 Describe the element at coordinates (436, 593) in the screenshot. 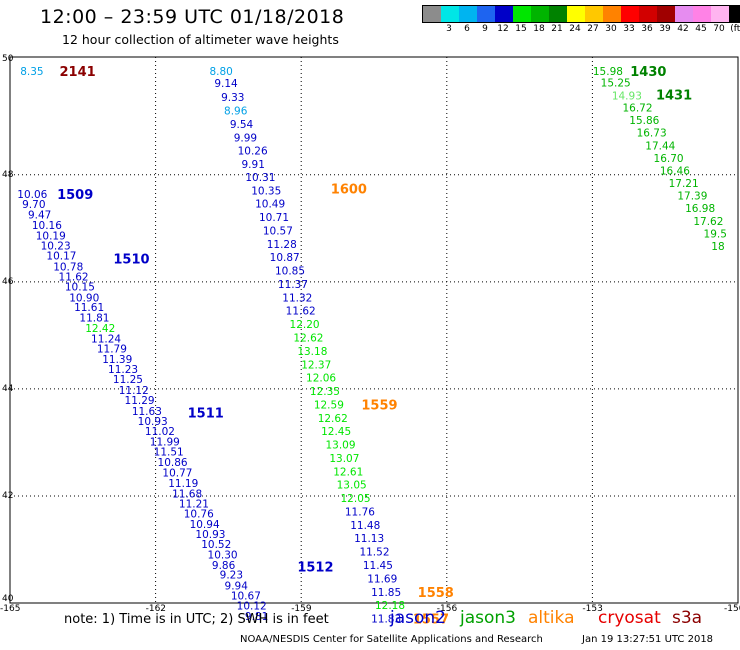

I see `pass-label: 1558` at that location.